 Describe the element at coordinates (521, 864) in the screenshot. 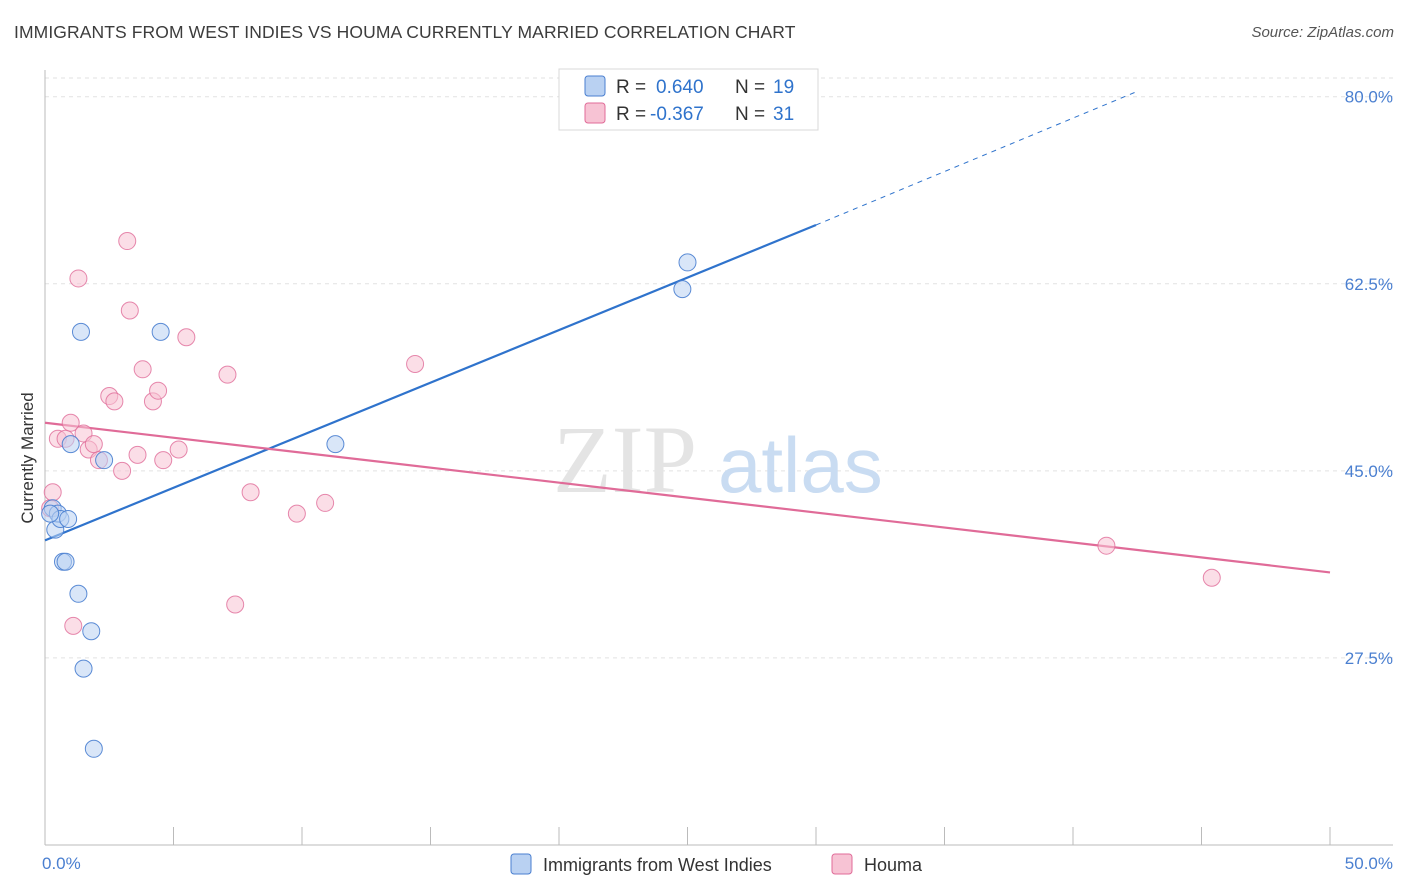

I see `legend-bottom-swatch-blue` at that location.